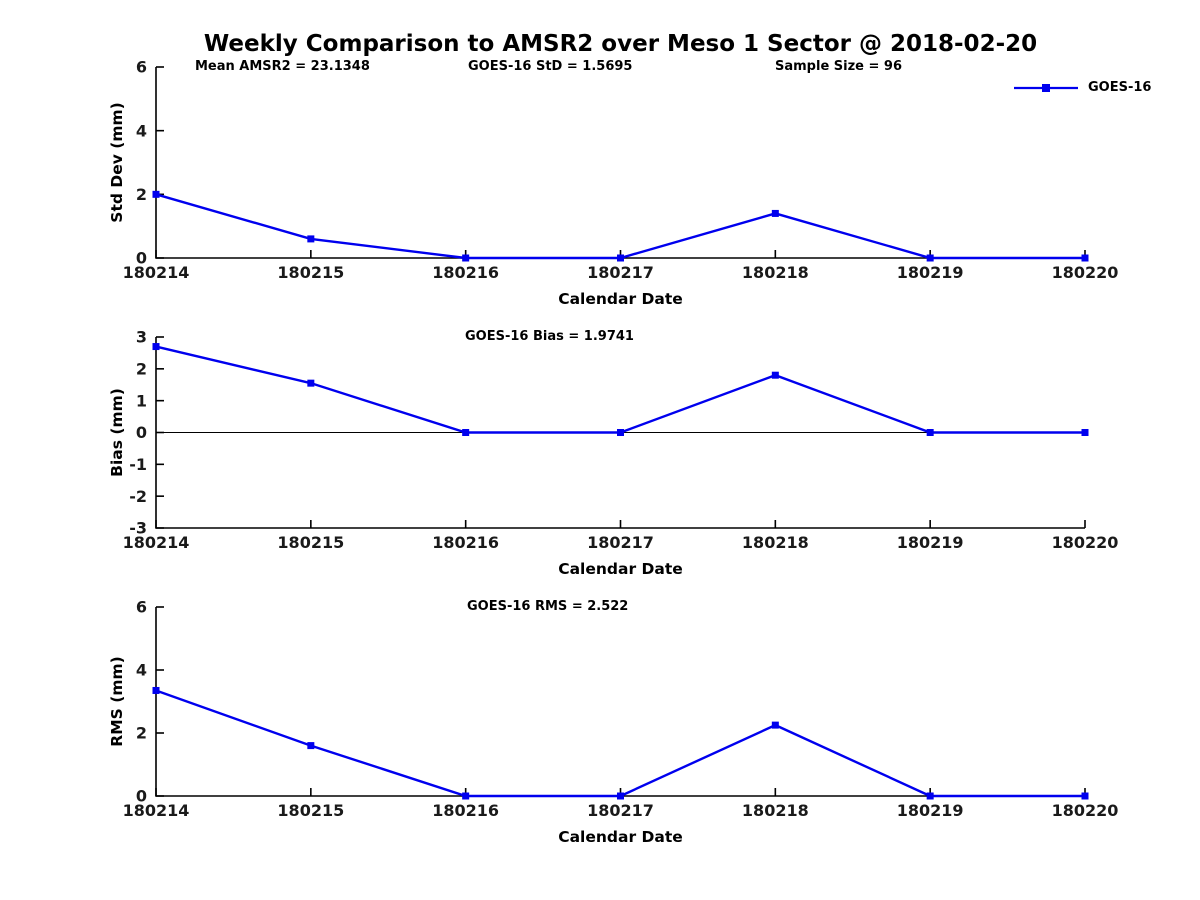 This screenshot has height=900, width=1200. What do you see at coordinates (1046, 87) in the screenshot?
I see `legend-line-marker-icon` at bounding box center [1046, 87].